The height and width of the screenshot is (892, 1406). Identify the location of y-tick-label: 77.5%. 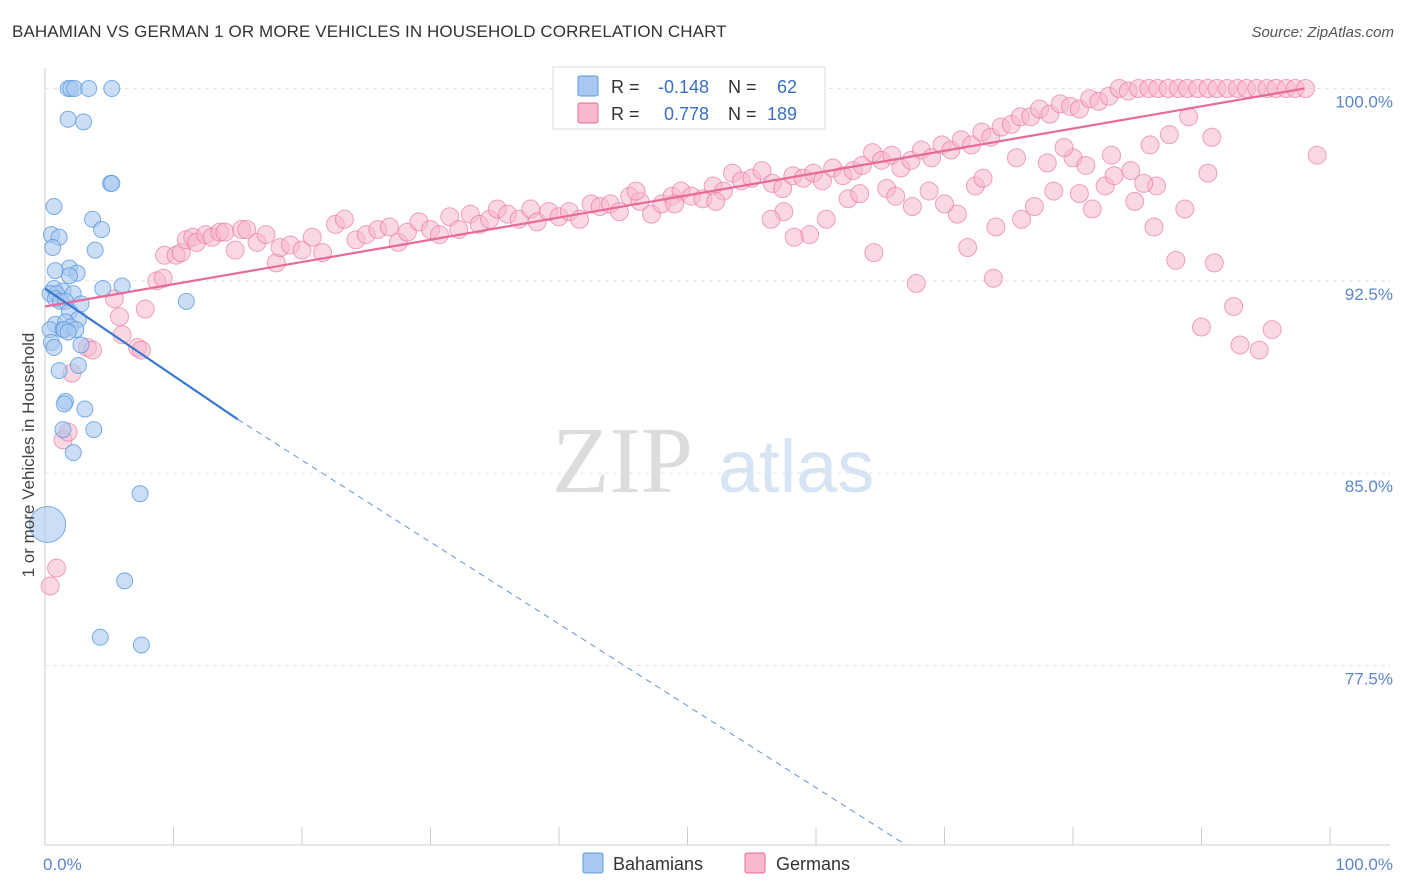
(1369, 678).